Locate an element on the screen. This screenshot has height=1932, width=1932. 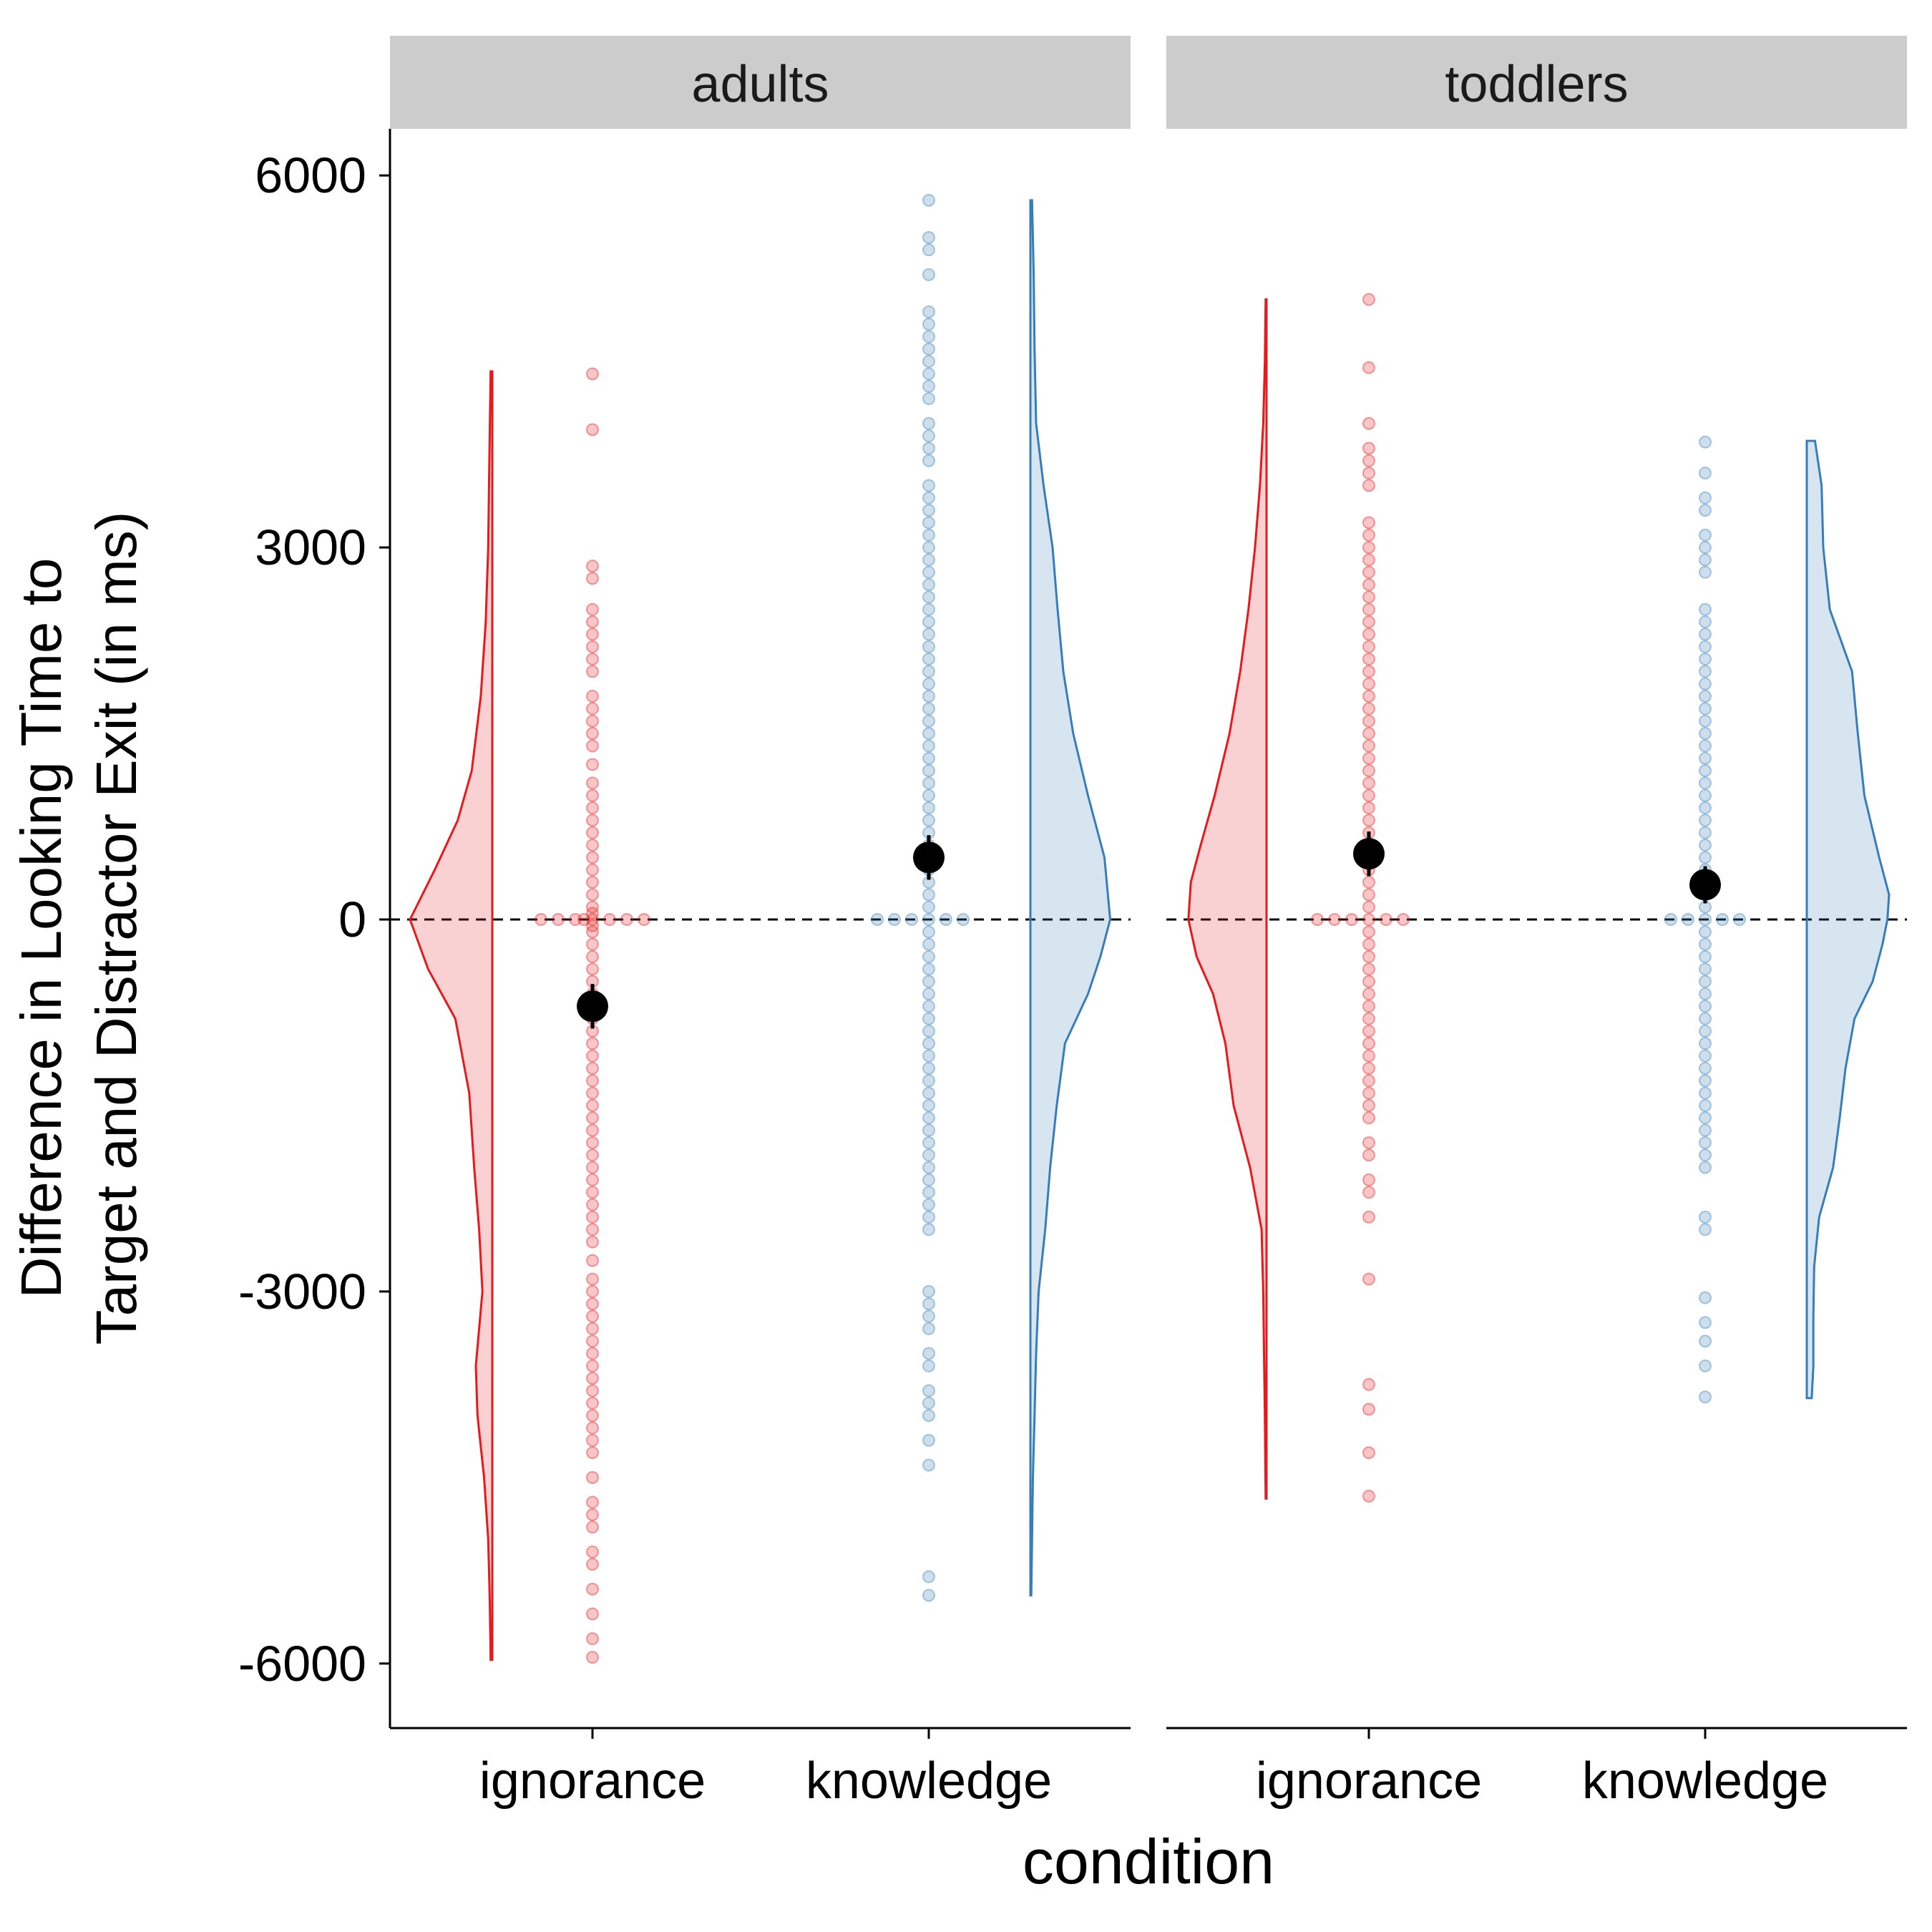
x-tick-label: knowledge is located at coordinates (1705, 1781).